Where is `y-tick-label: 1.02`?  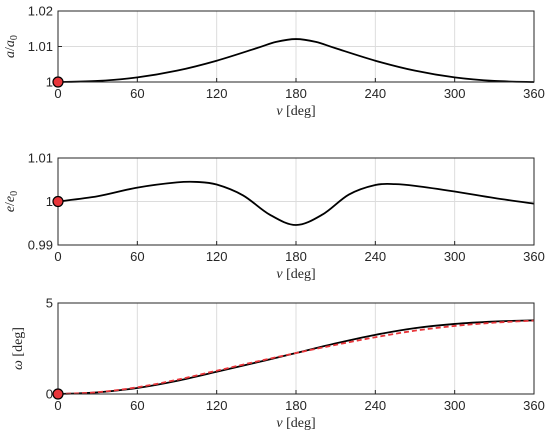 y-tick-label: 1.02 is located at coordinates (40, 11).